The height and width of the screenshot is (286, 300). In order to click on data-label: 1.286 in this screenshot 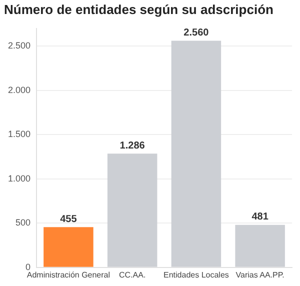, I will do `click(133, 146)`.